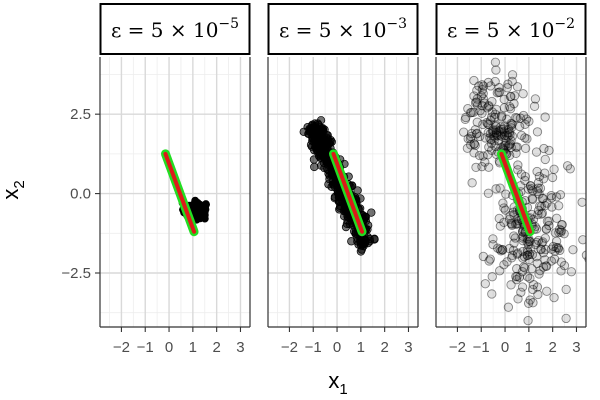 This screenshot has width=600, height=400. Describe the element at coordinates (339, 186) in the screenshot. I see `data-points` at that location.